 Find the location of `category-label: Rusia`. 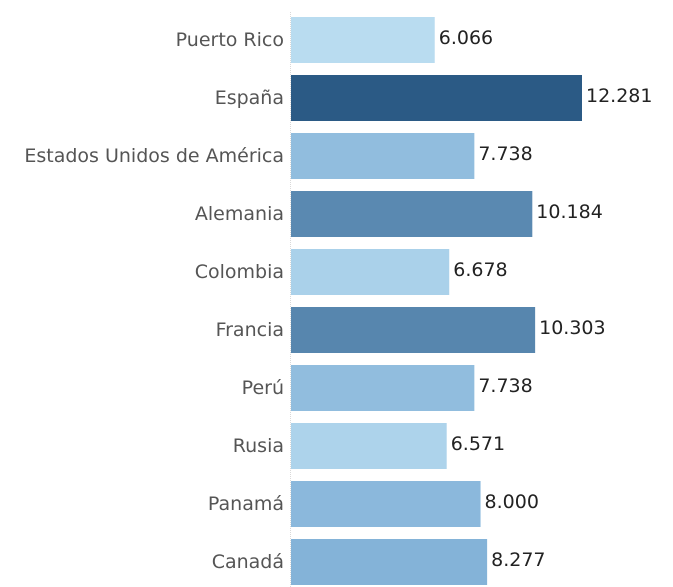

category-label: Rusia is located at coordinates (258, 446).